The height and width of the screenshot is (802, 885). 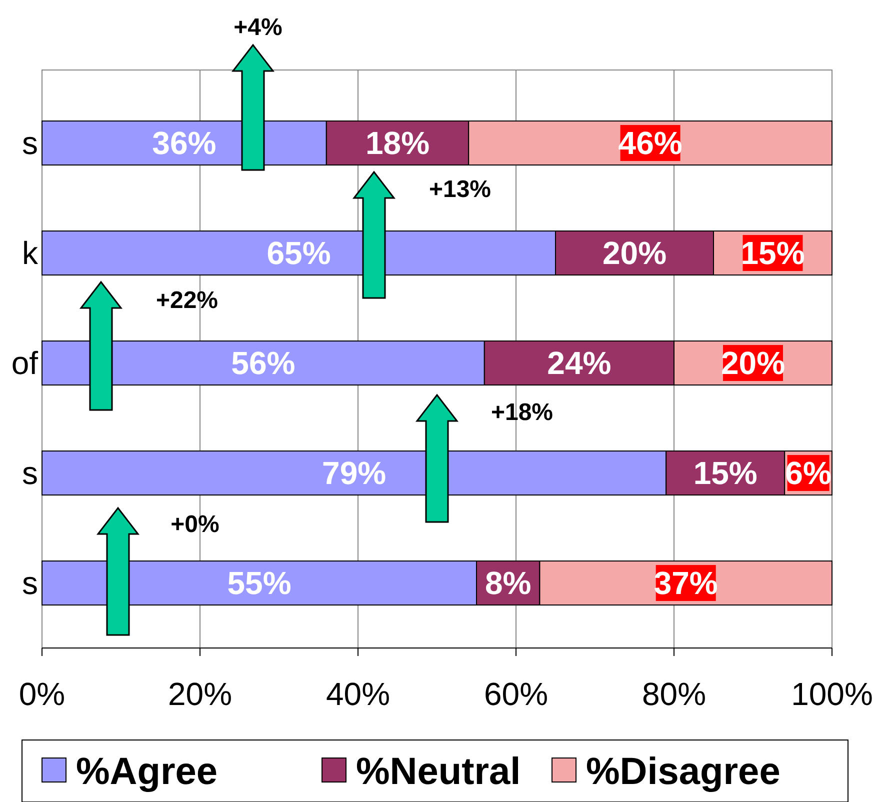 I want to click on legend-label: %Agree, so click(x=147, y=772).